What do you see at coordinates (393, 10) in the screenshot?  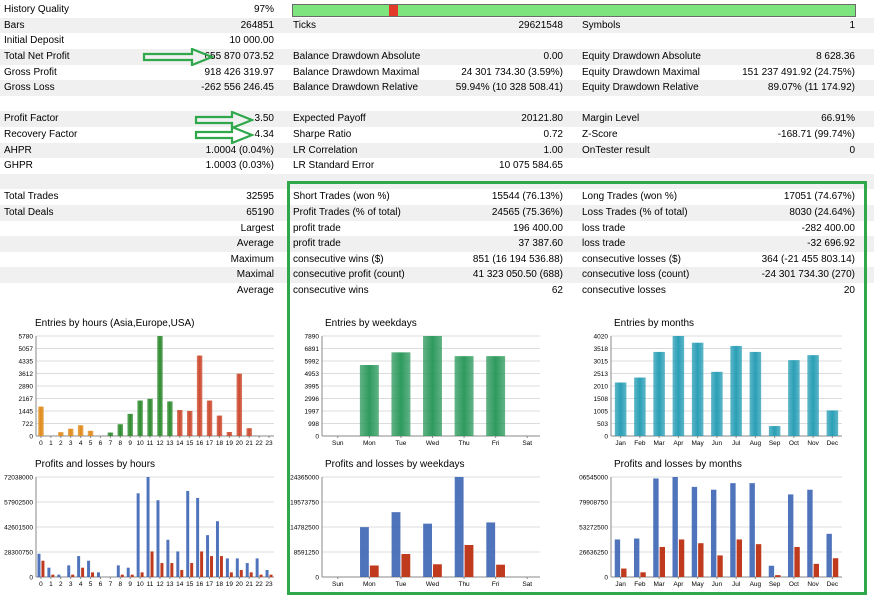 I see `quality-bar-marker` at bounding box center [393, 10].